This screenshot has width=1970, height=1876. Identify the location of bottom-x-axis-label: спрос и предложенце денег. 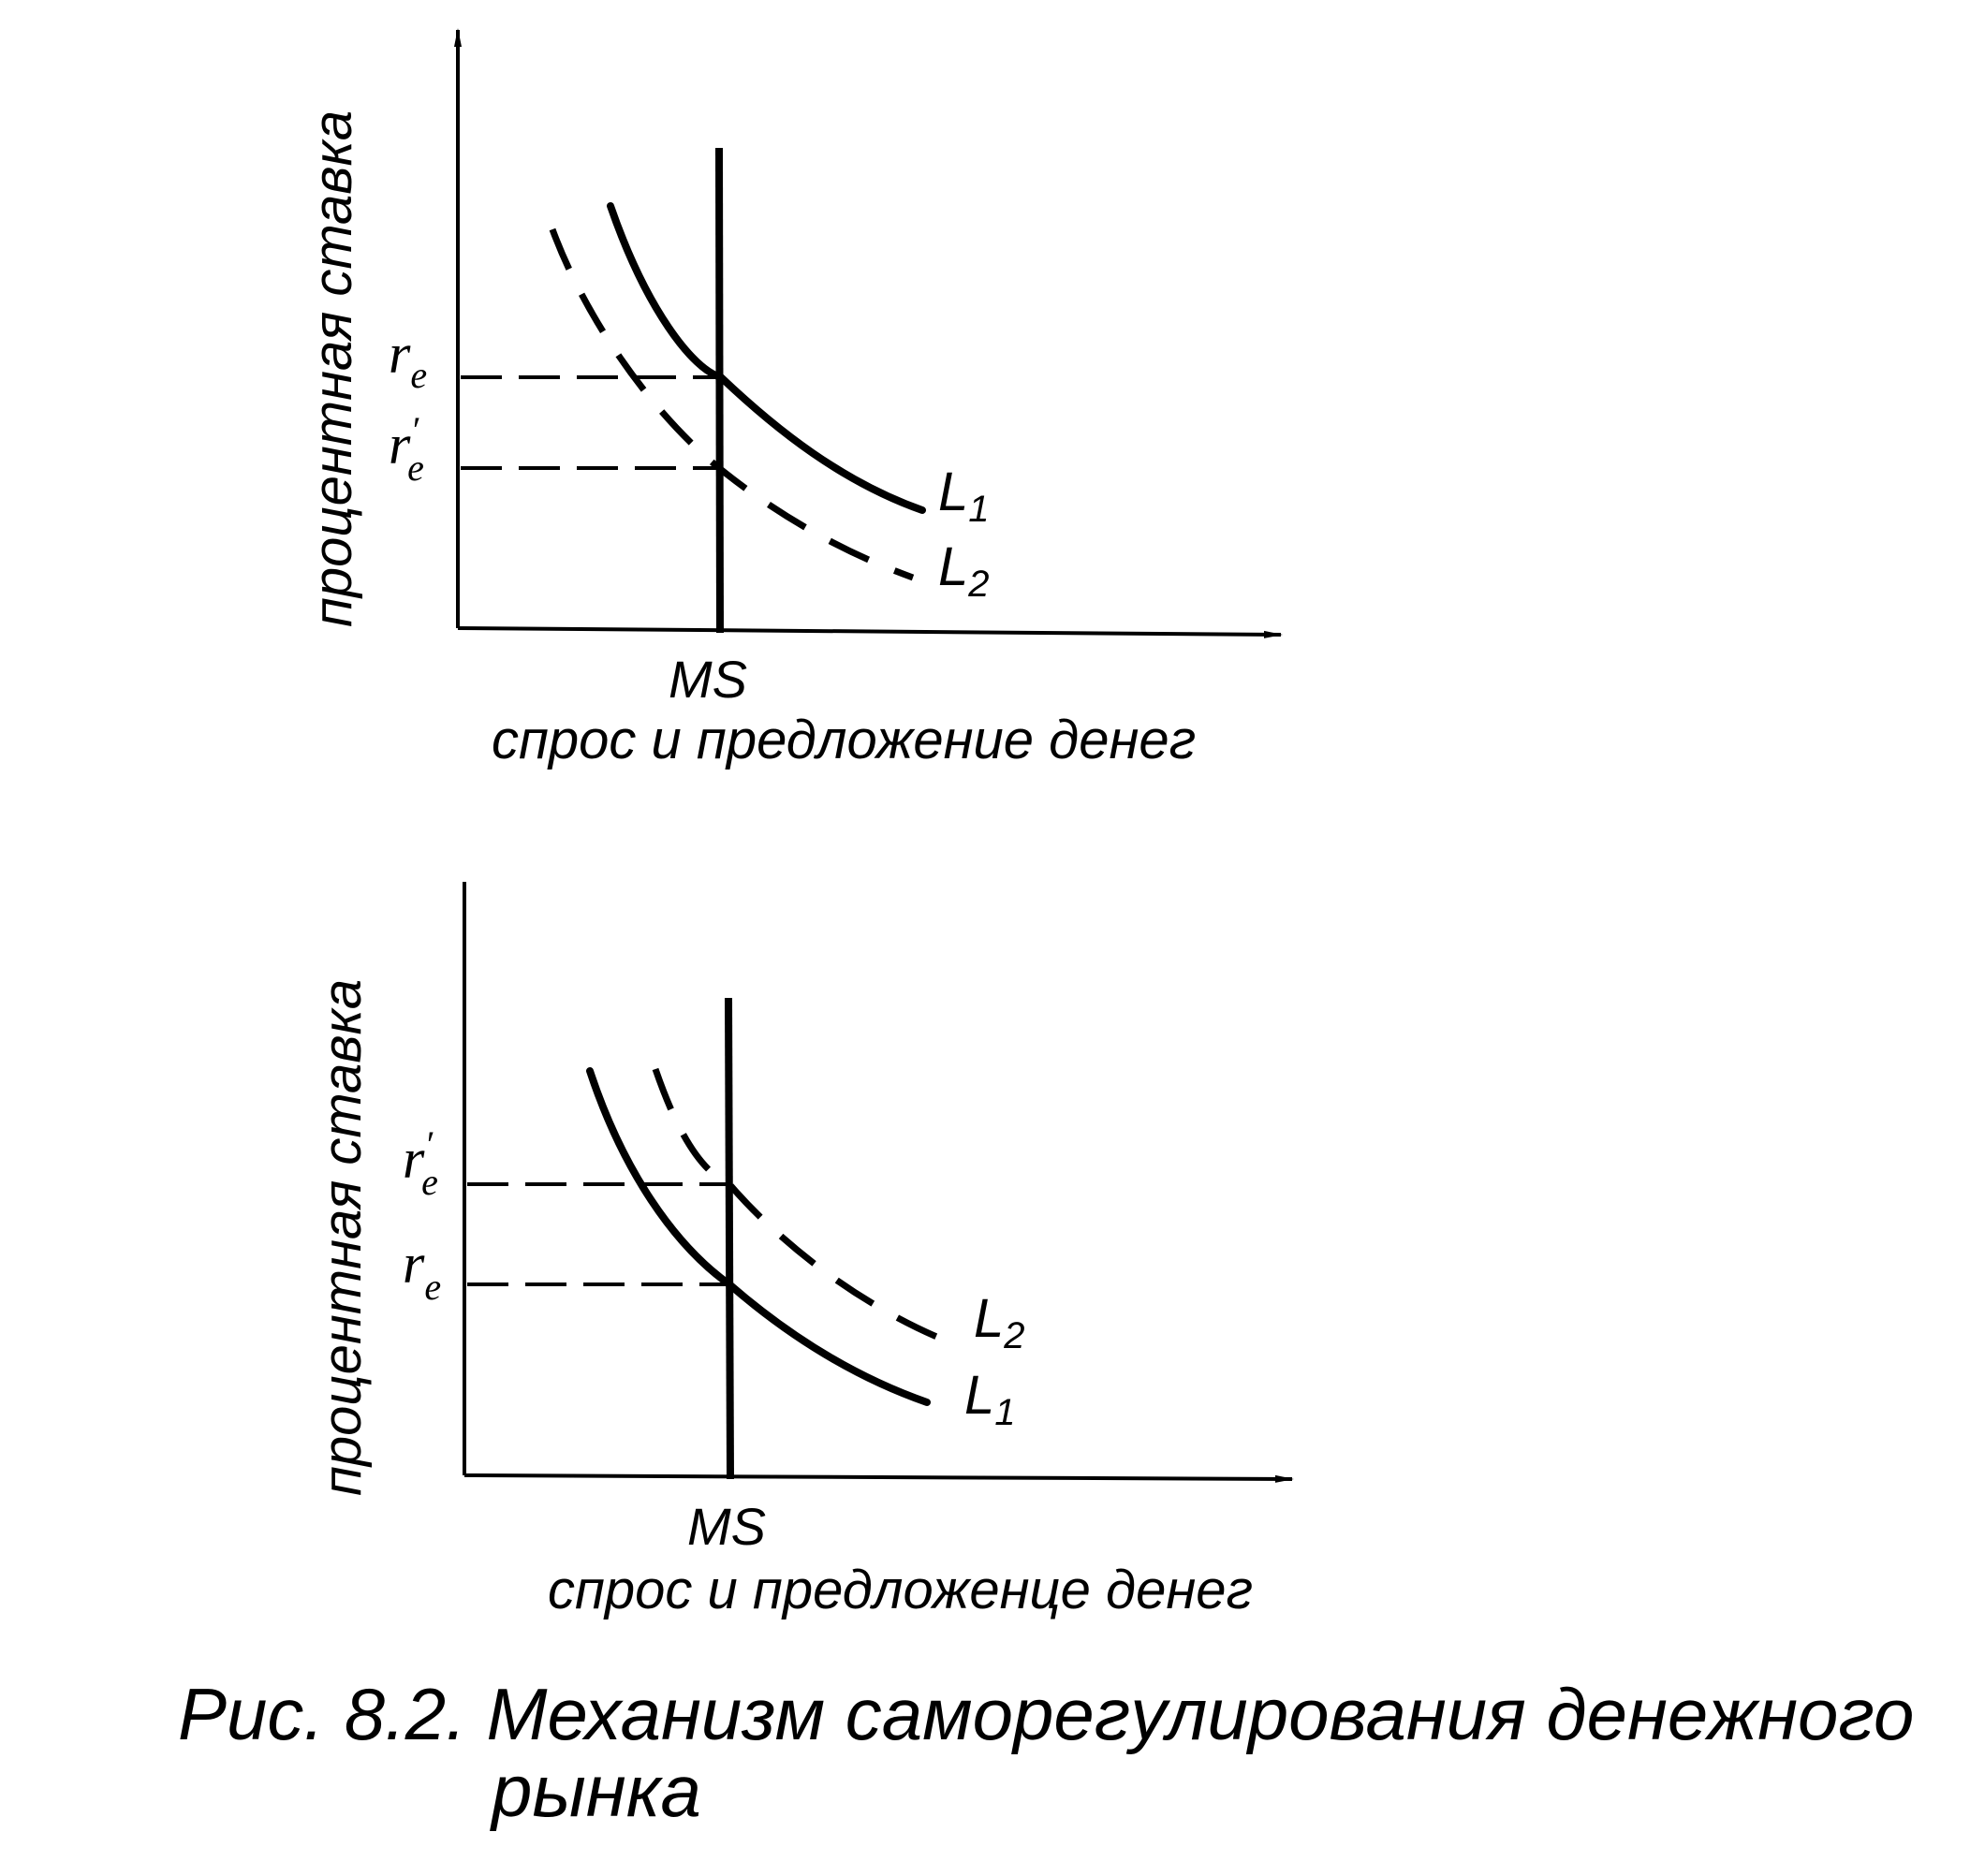
(900, 1590).